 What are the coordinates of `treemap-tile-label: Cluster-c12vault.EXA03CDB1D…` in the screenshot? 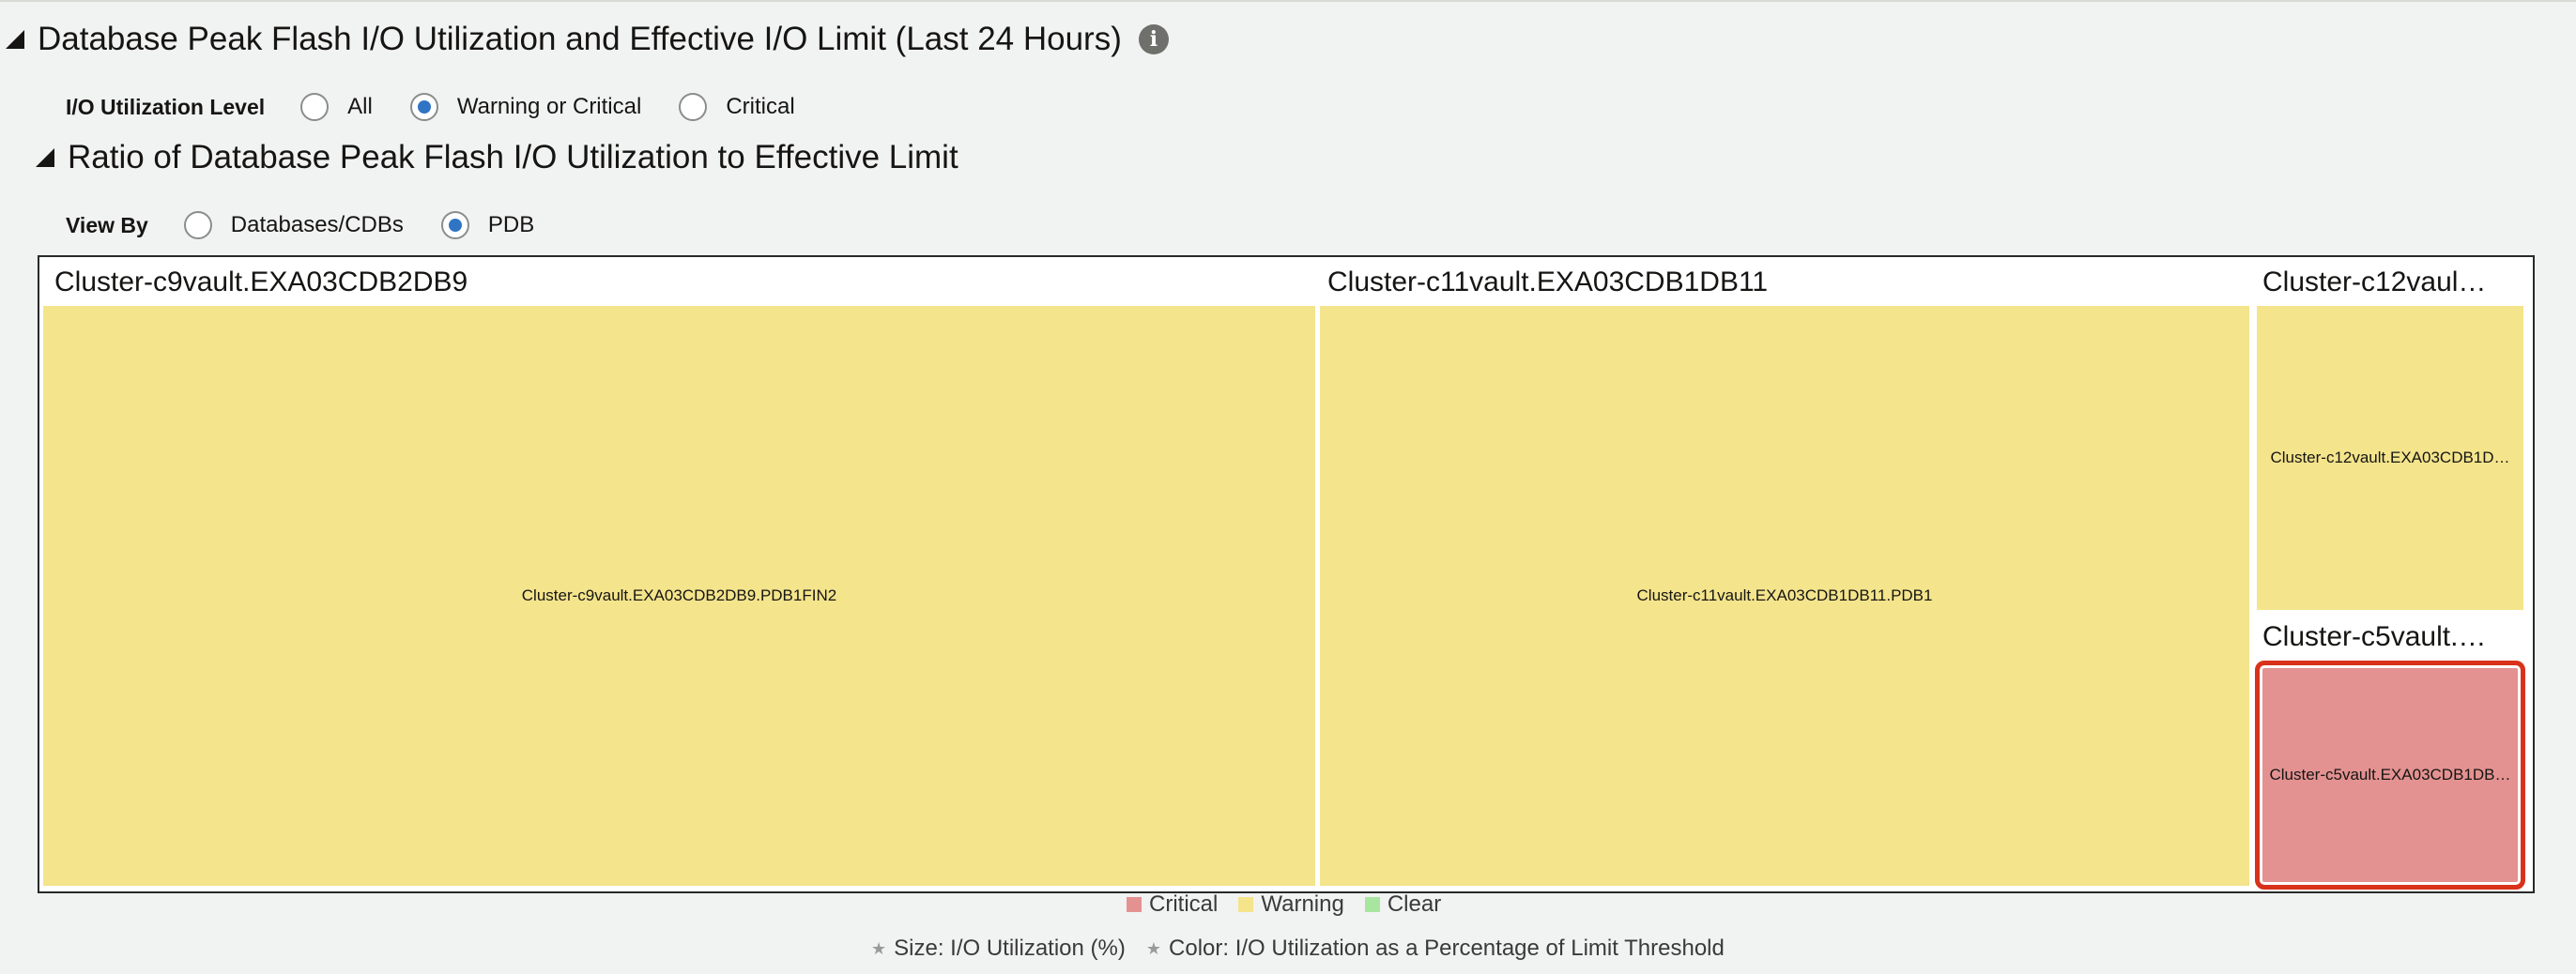 It's located at (2390, 458).